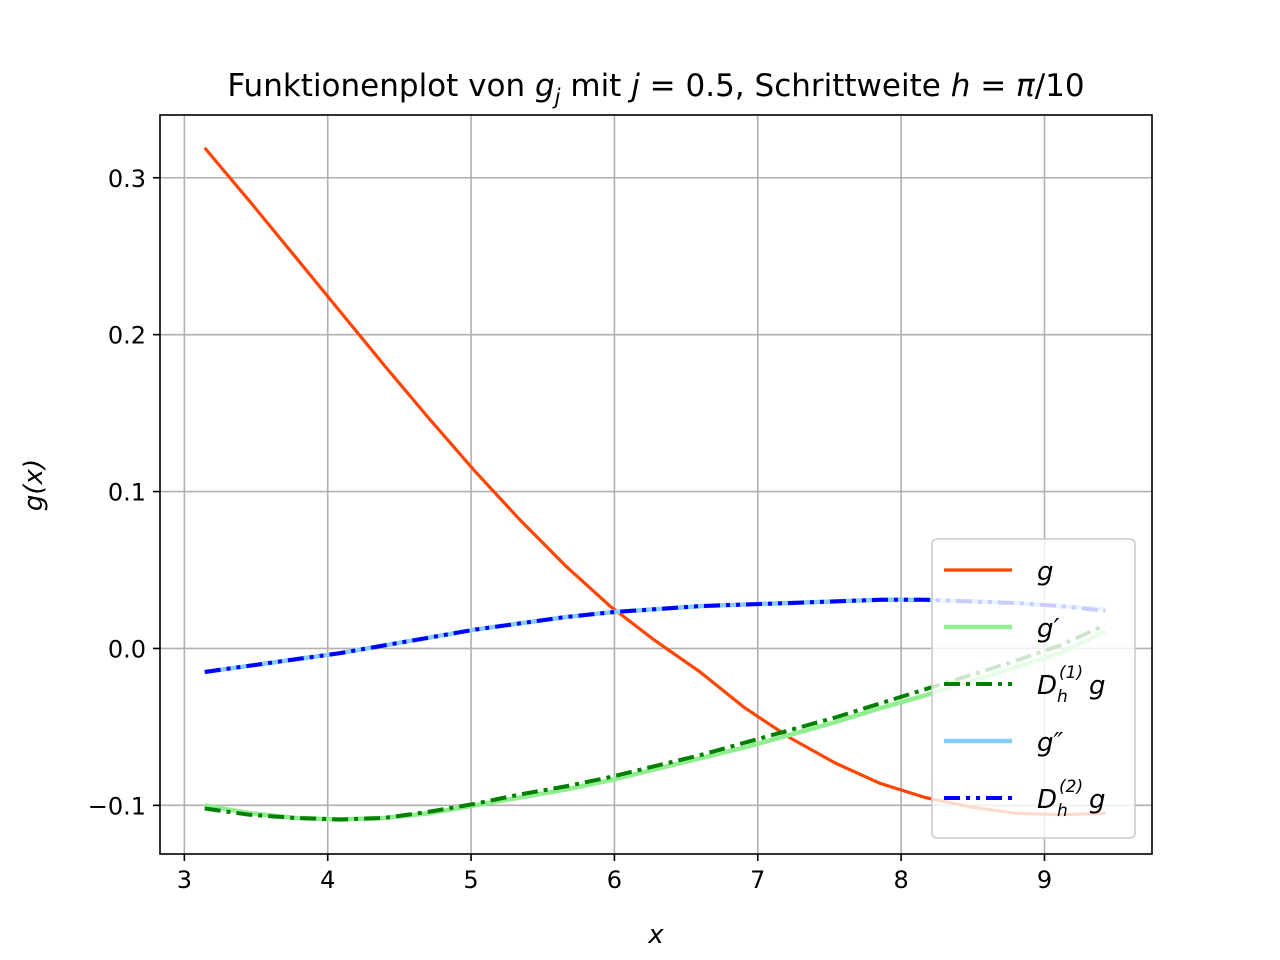 This screenshot has width=1280, height=960. I want to click on legend-label-1: g′, so click(1048, 629).